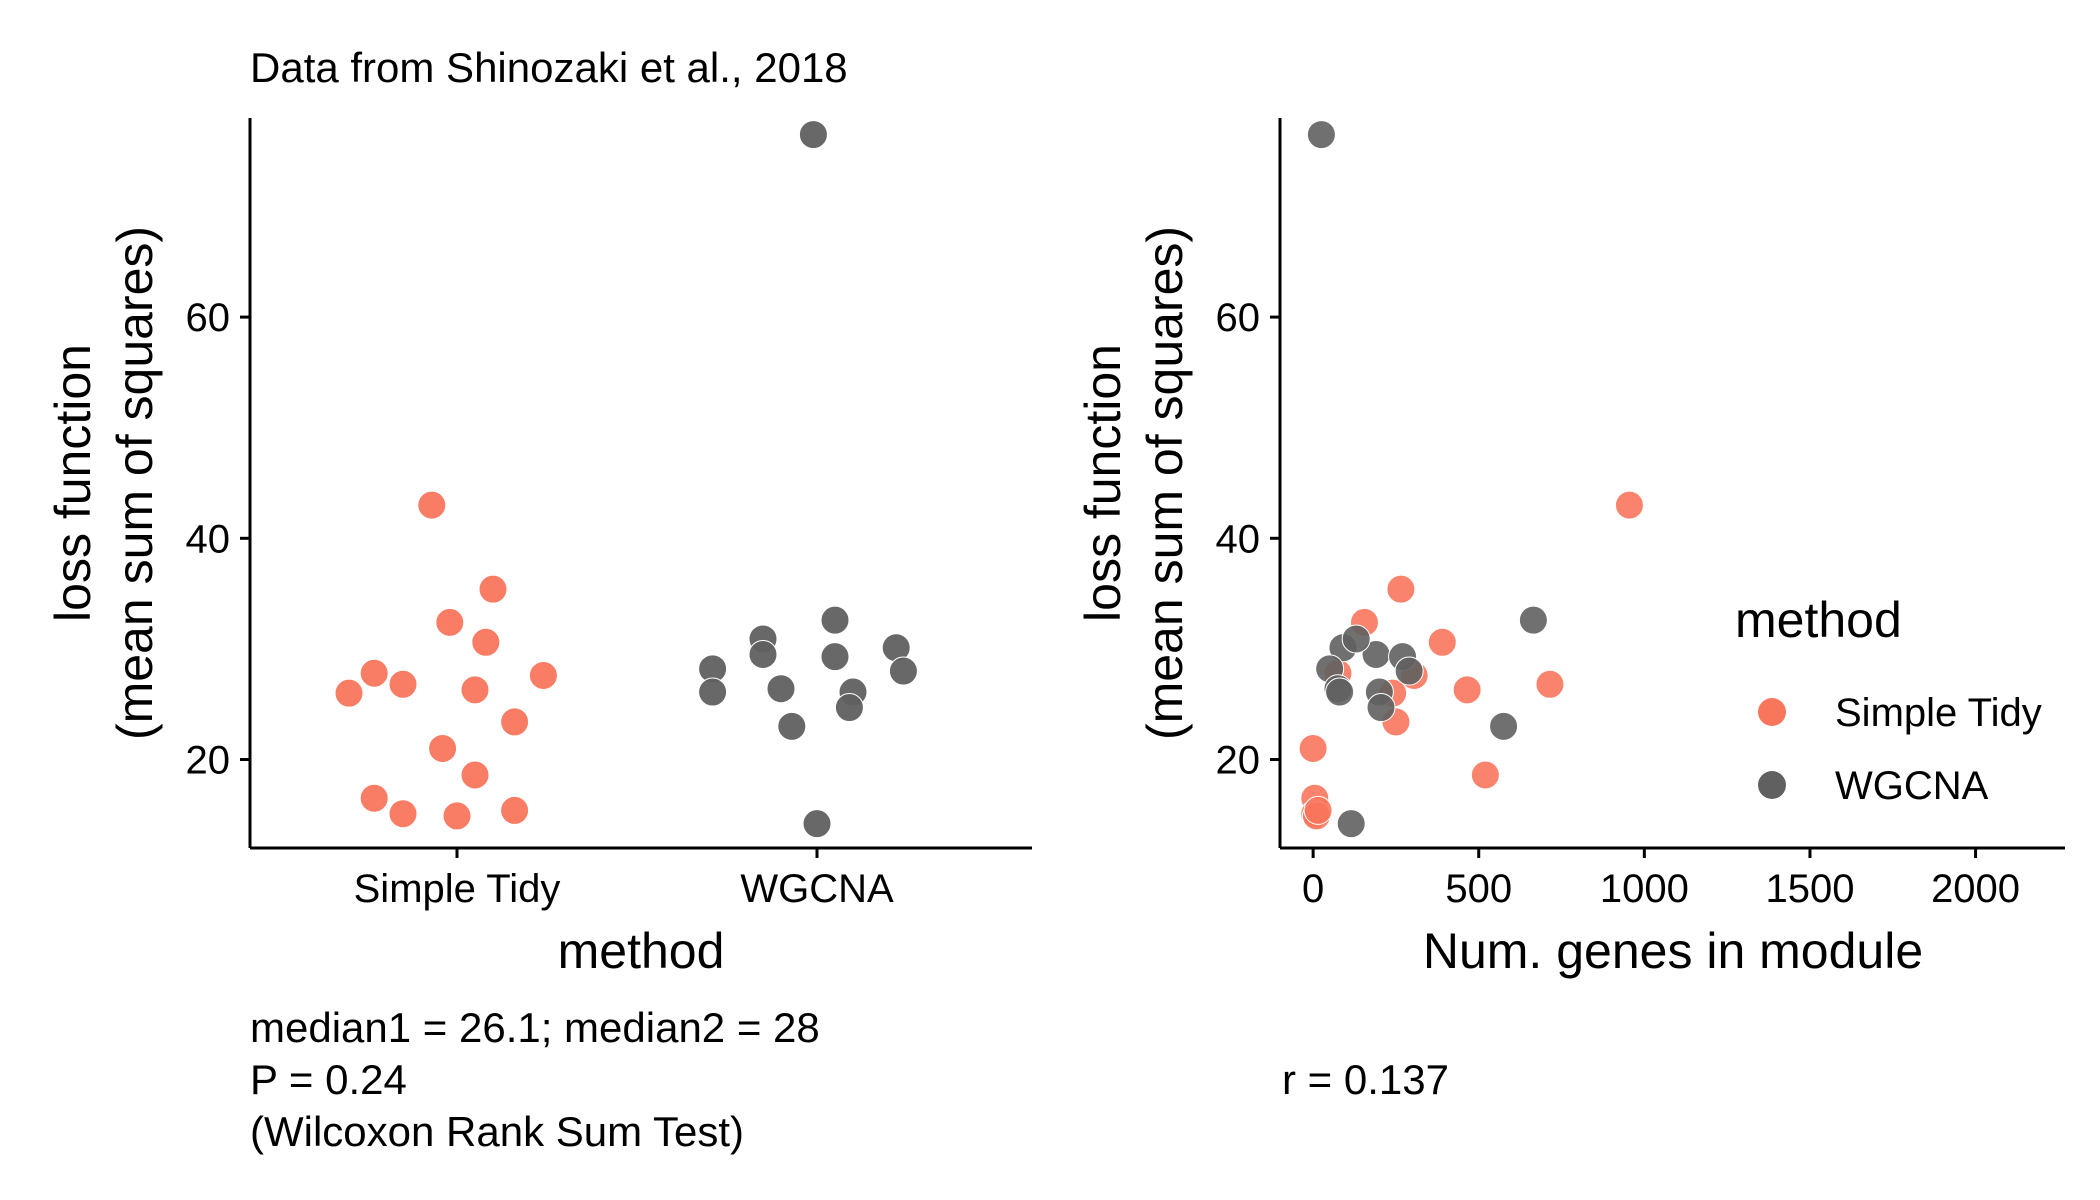  I want to click on left-y-ticks: 20 40 60, so click(218, 539).